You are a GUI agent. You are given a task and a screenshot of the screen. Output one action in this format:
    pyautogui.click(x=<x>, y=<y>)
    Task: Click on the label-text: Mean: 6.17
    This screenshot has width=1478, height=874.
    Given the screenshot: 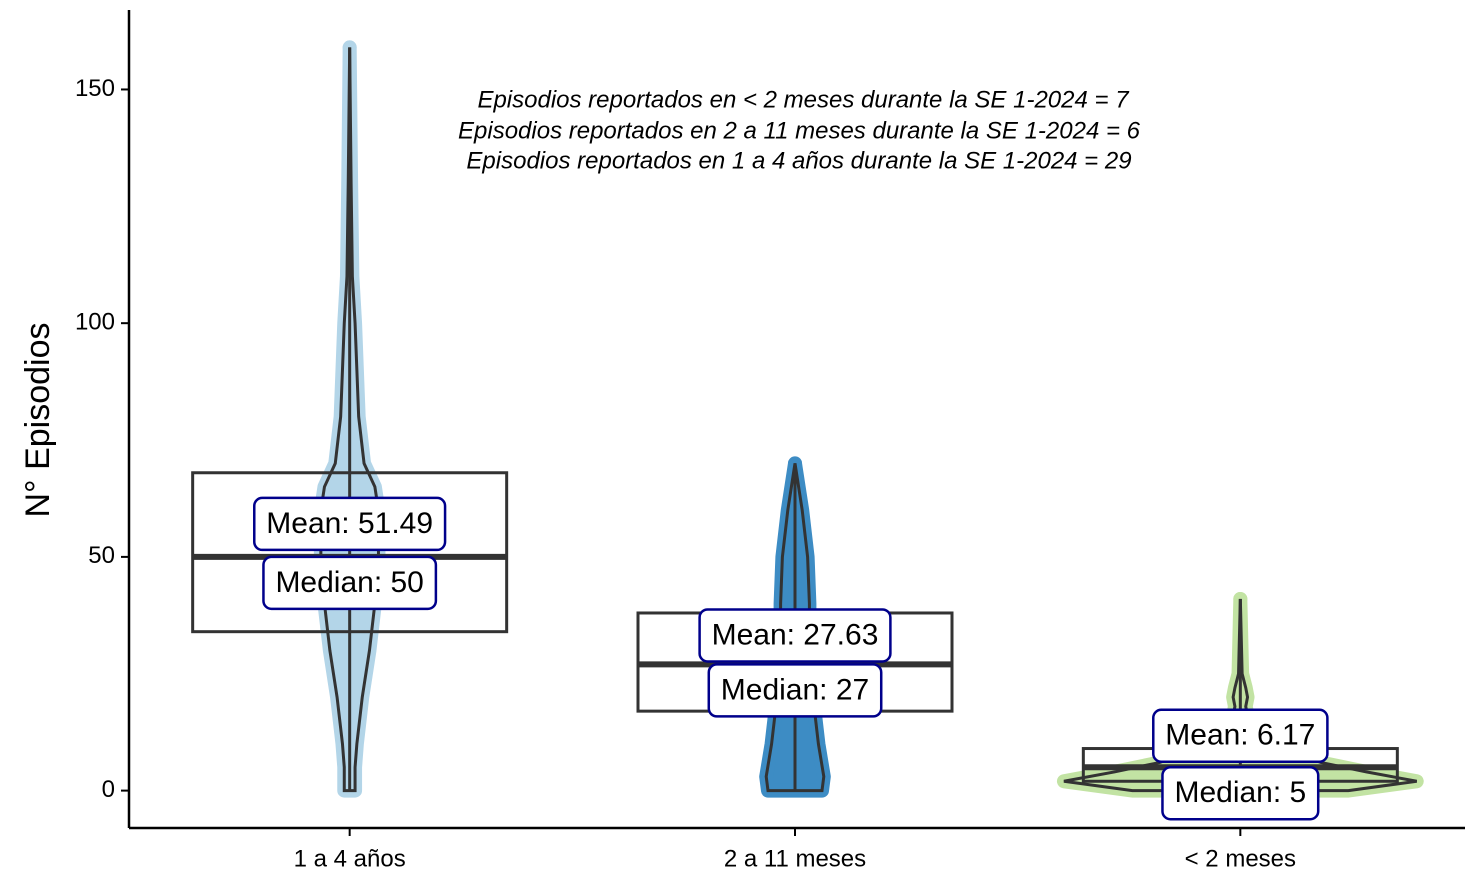 What is the action you would take?
    pyautogui.click(x=1240, y=735)
    